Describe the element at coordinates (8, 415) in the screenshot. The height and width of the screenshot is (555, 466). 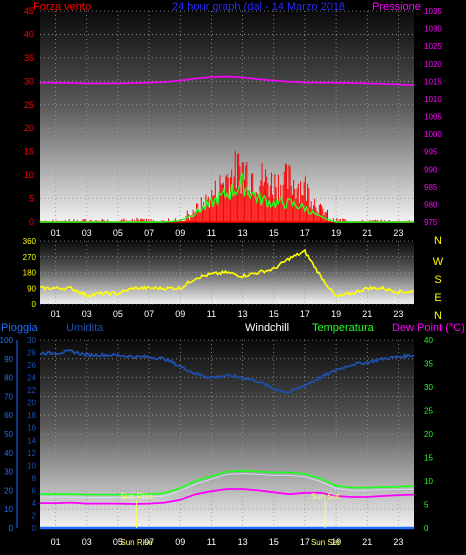
I see `rain-tick-label: 60` at that location.